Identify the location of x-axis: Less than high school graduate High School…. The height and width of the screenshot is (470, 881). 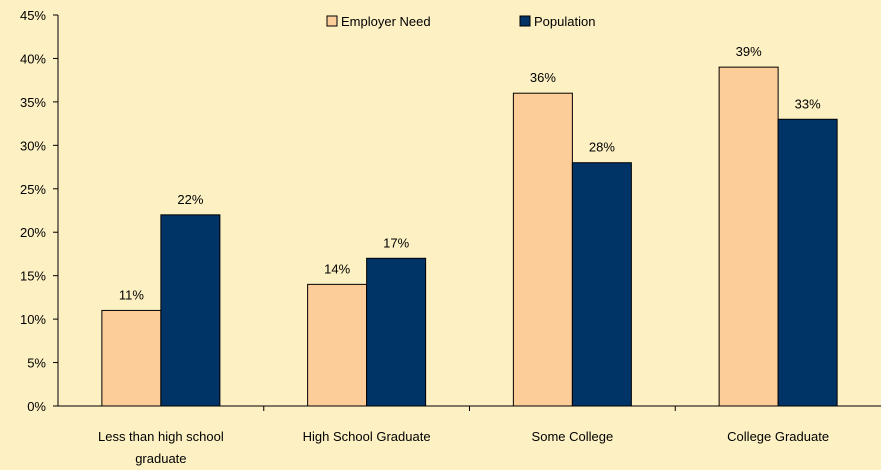
(469, 435).